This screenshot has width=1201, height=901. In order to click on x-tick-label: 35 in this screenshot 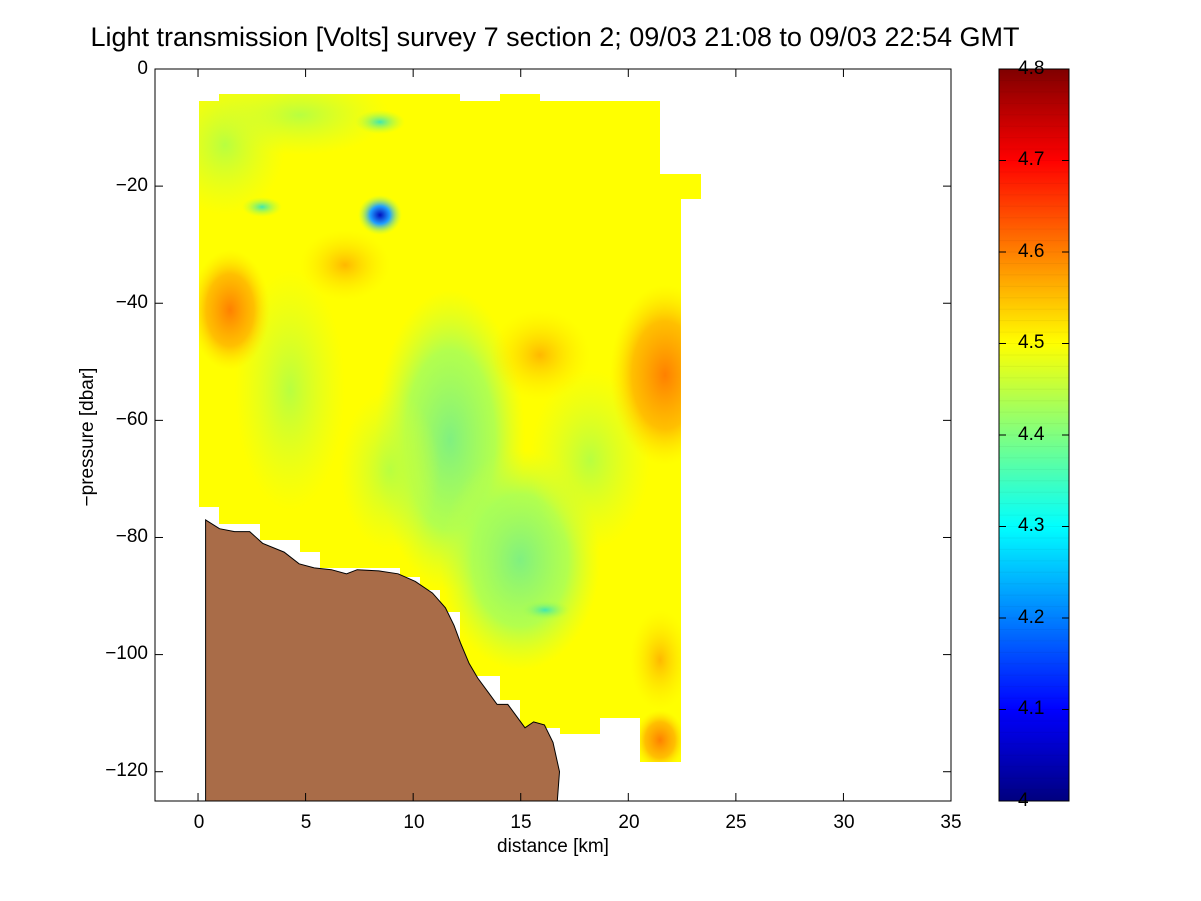, I will do `click(951, 822)`.